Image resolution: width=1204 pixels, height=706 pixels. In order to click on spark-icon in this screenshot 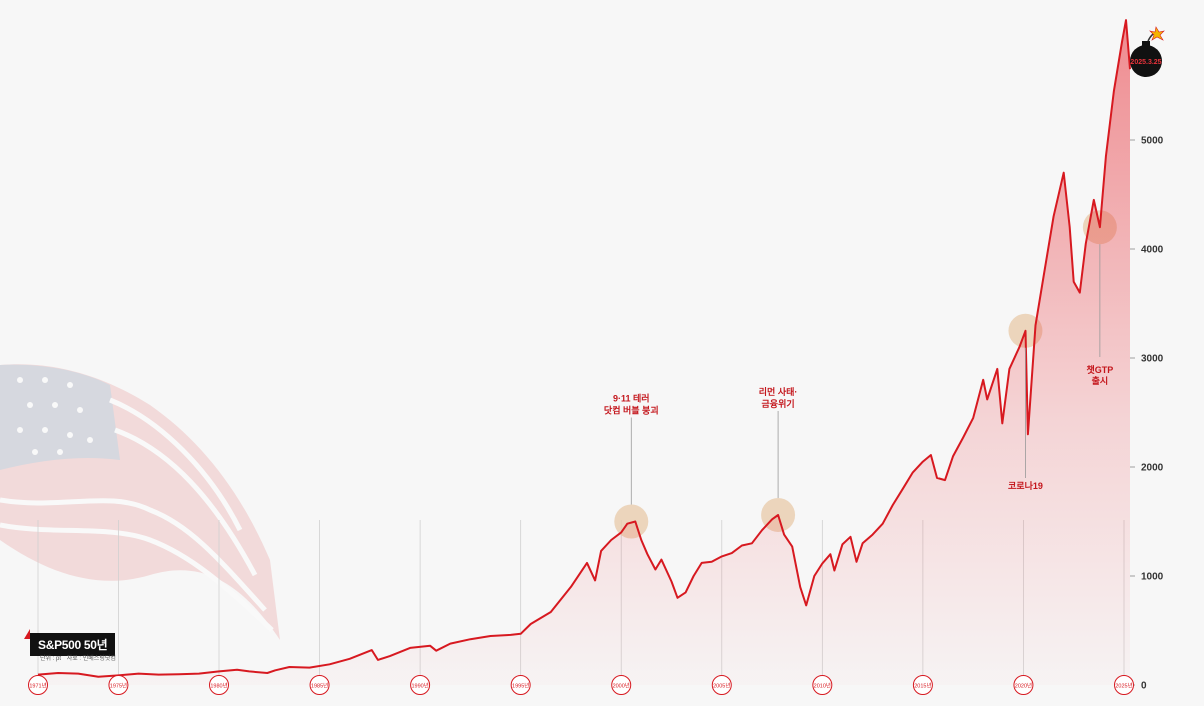, I will do `click(1157, 33)`.